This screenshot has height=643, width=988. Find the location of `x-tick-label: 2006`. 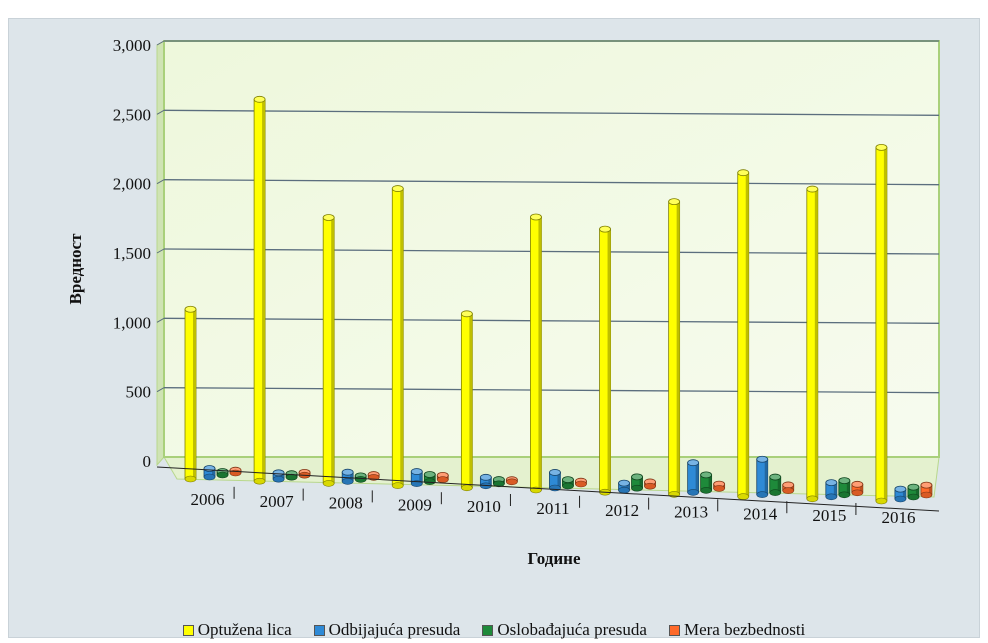

x-tick-label: 2006 is located at coordinates (208, 499).